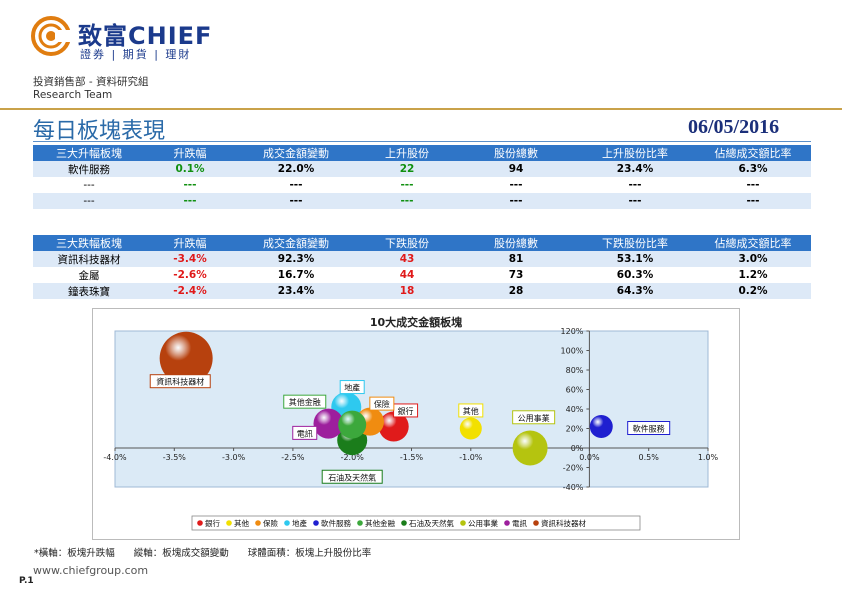 The image size is (842, 595). What do you see at coordinates (91, 570) in the screenshot?
I see `website-link: www.chiefgroup.com` at bounding box center [91, 570].